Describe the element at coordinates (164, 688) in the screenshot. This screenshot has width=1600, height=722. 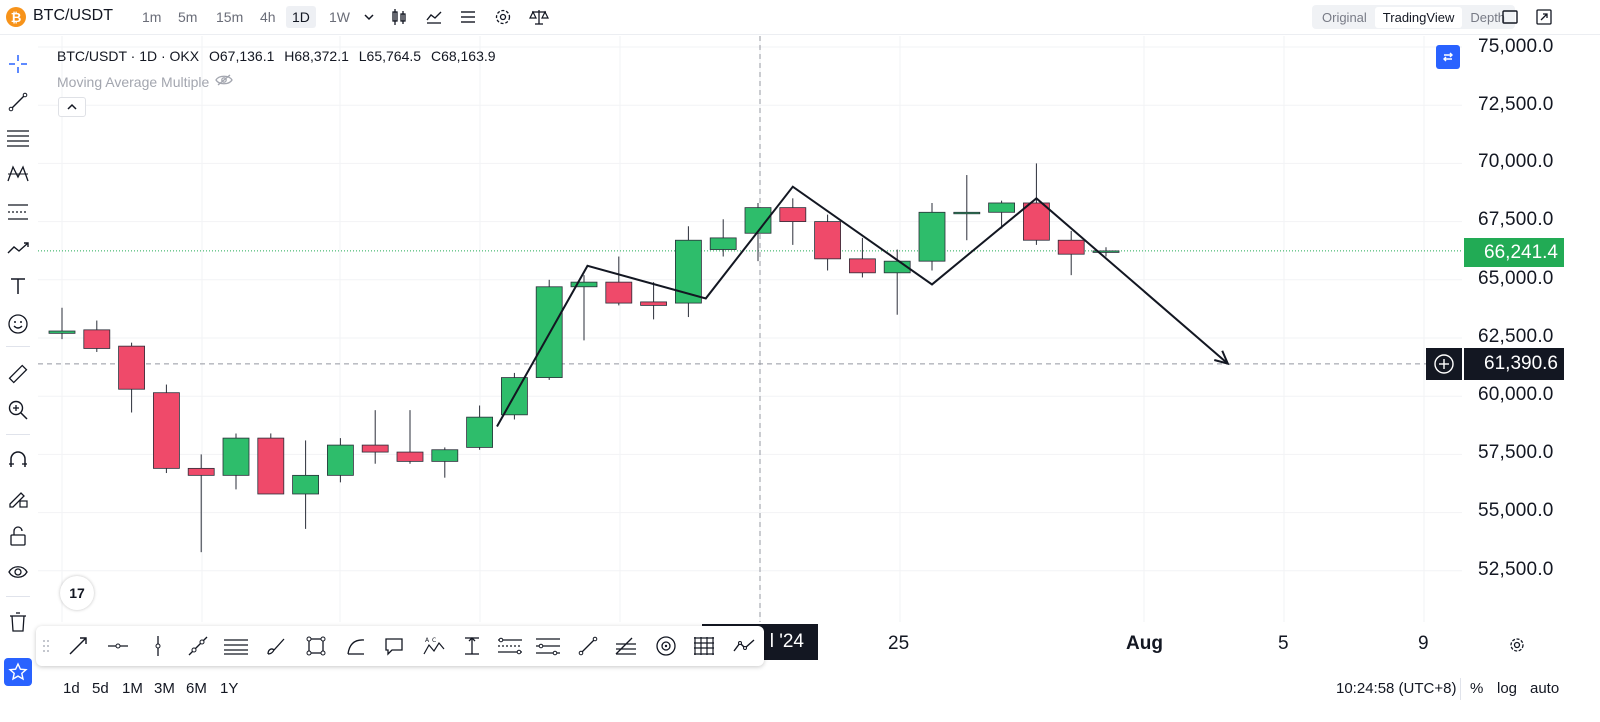
I see `range-3m: 3M` at that location.